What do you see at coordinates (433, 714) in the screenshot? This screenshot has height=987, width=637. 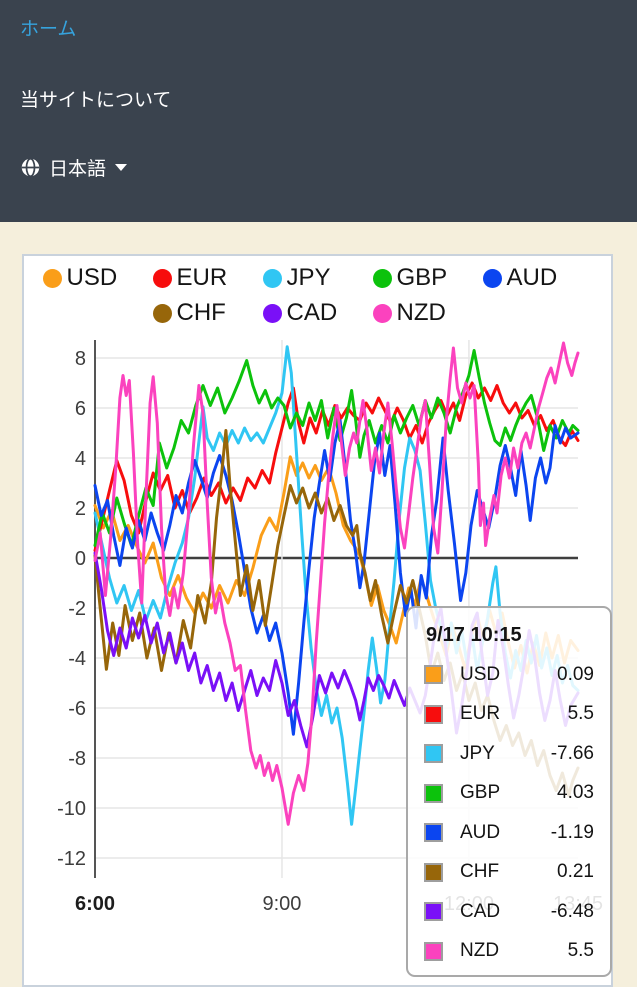 I see `eur-swatch` at bounding box center [433, 714].